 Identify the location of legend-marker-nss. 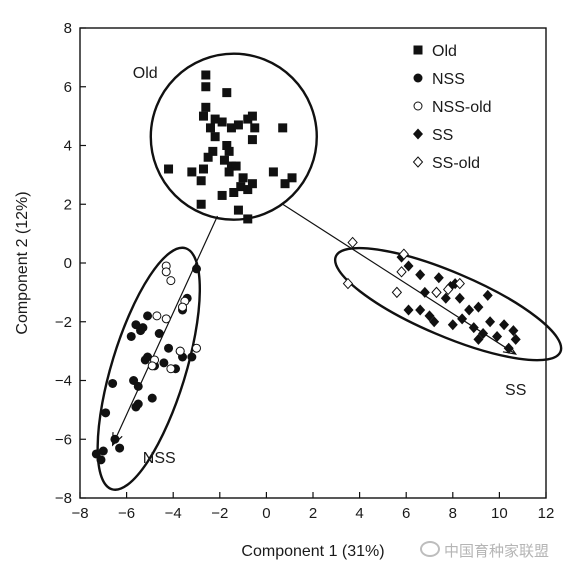
(418, 78).